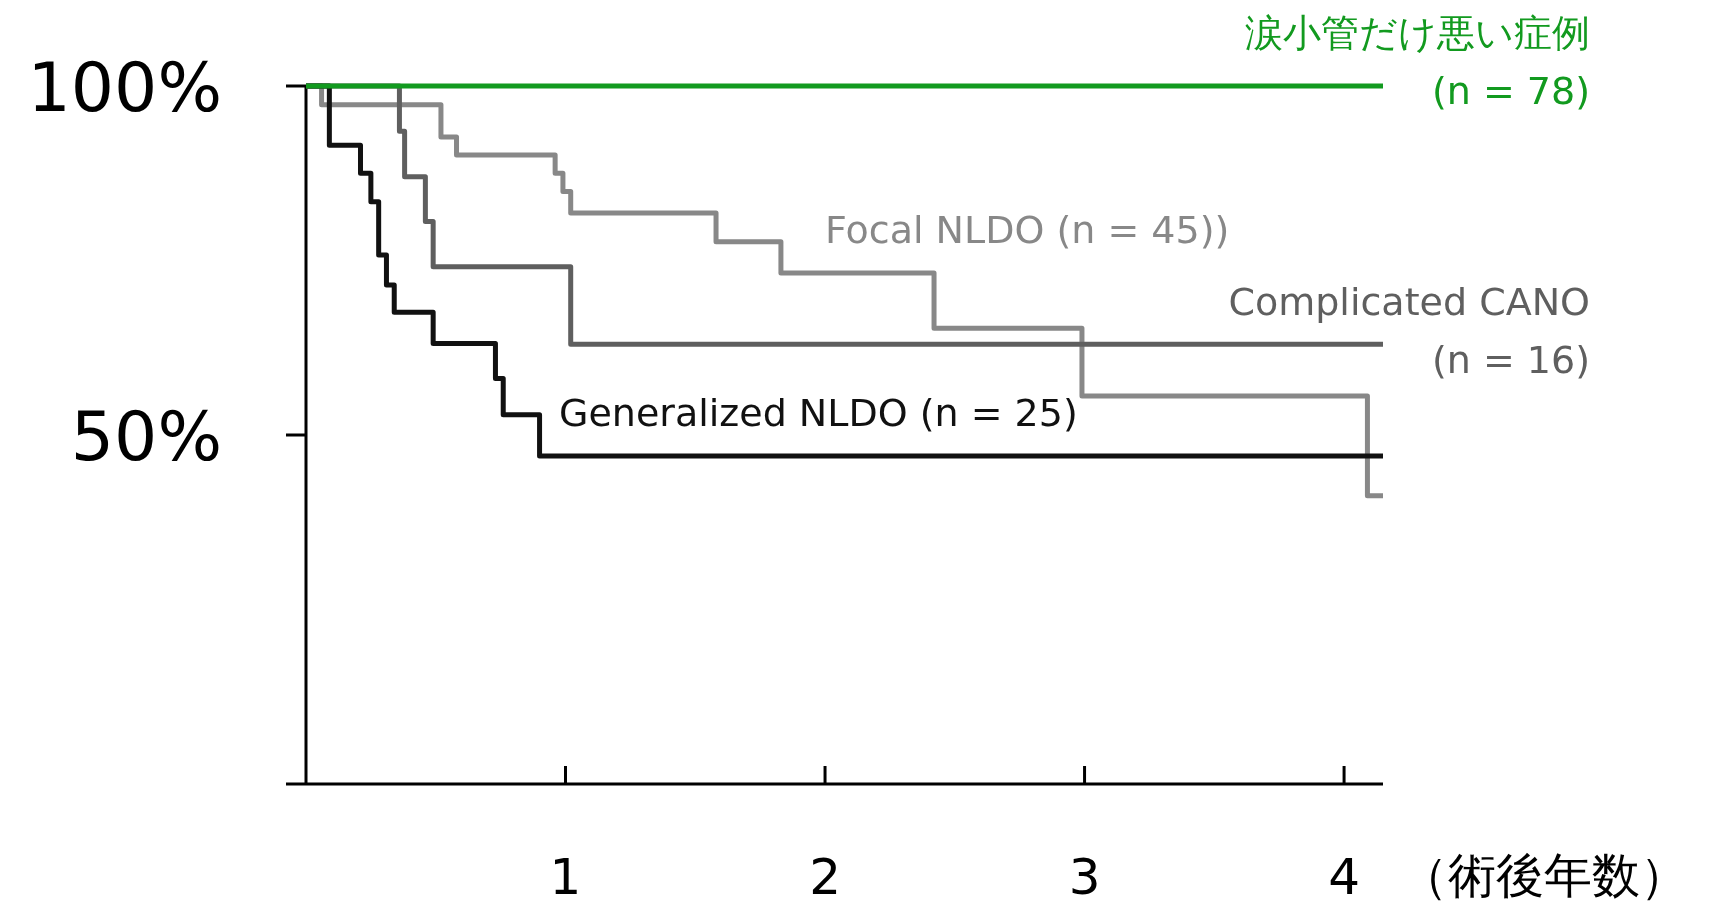  I want to click on x-tick-label: 3, so click(1084, 877).